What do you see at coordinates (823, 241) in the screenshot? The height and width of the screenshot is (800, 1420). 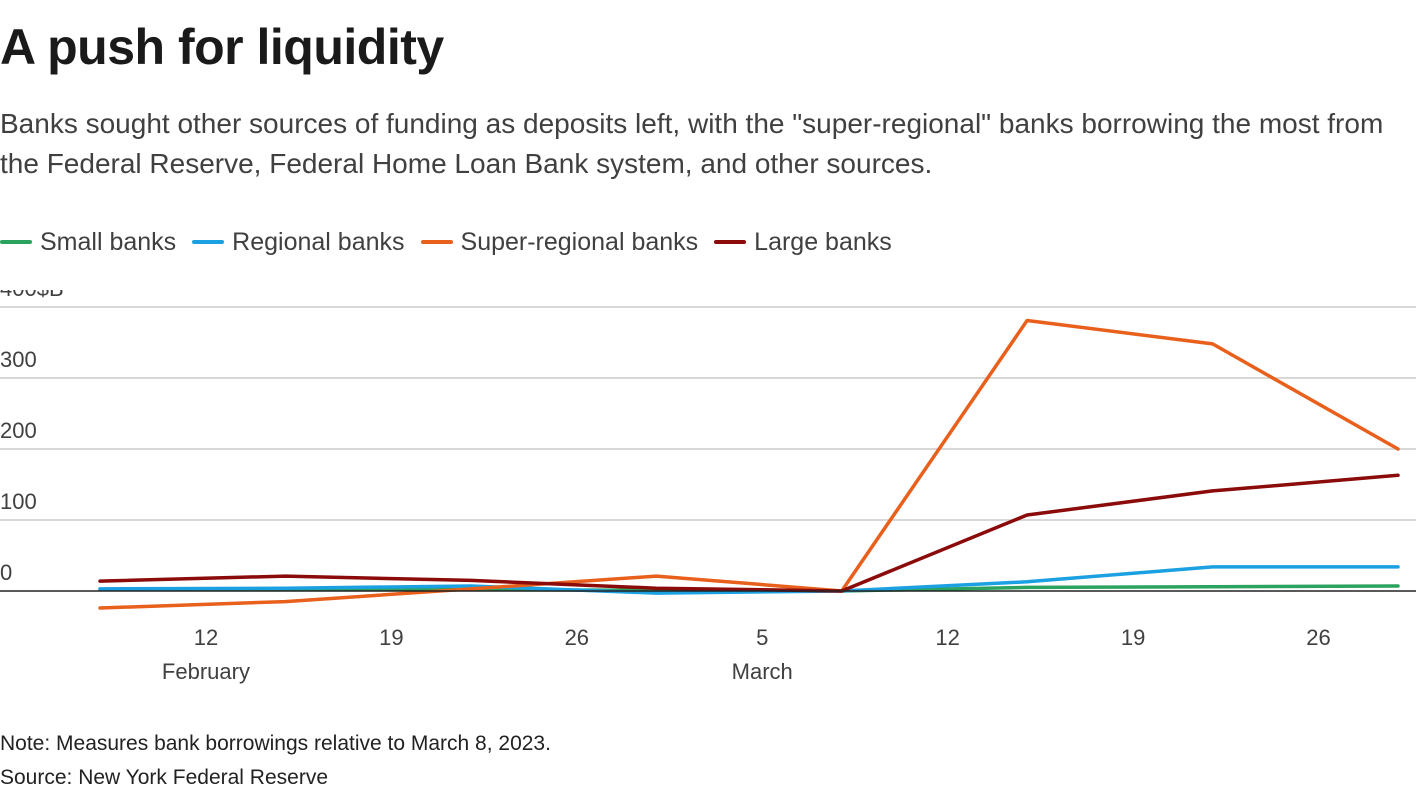 I see `legend-label: Large banks` at bounding box center [823, 241].